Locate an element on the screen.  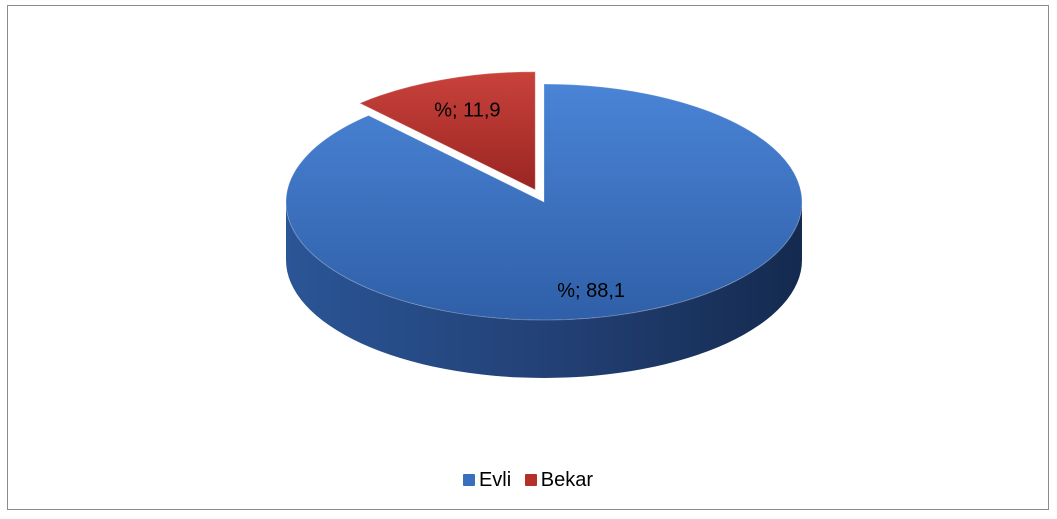
pie-slice-top-bekar is located at coordinates (447, 131).